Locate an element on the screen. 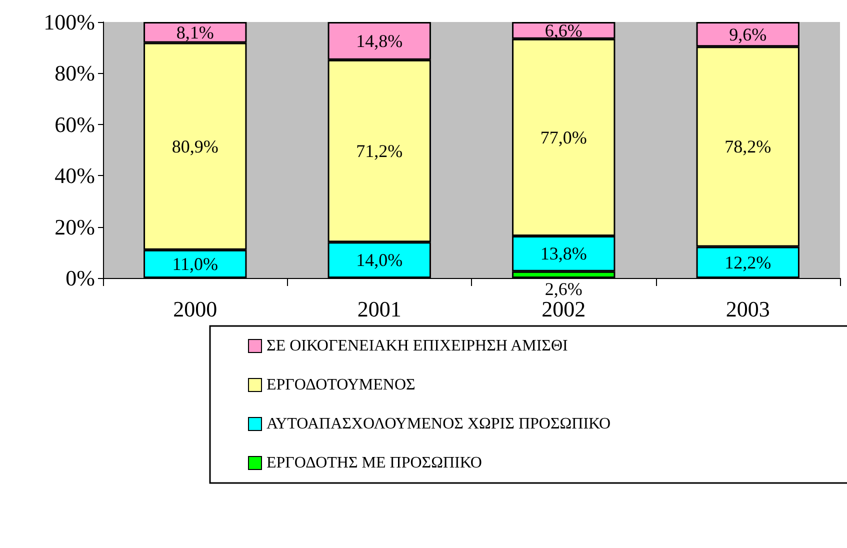 The height and width of the screenshot is (548, 847). data-label: 2,6% is located at coordinates (563, 289).